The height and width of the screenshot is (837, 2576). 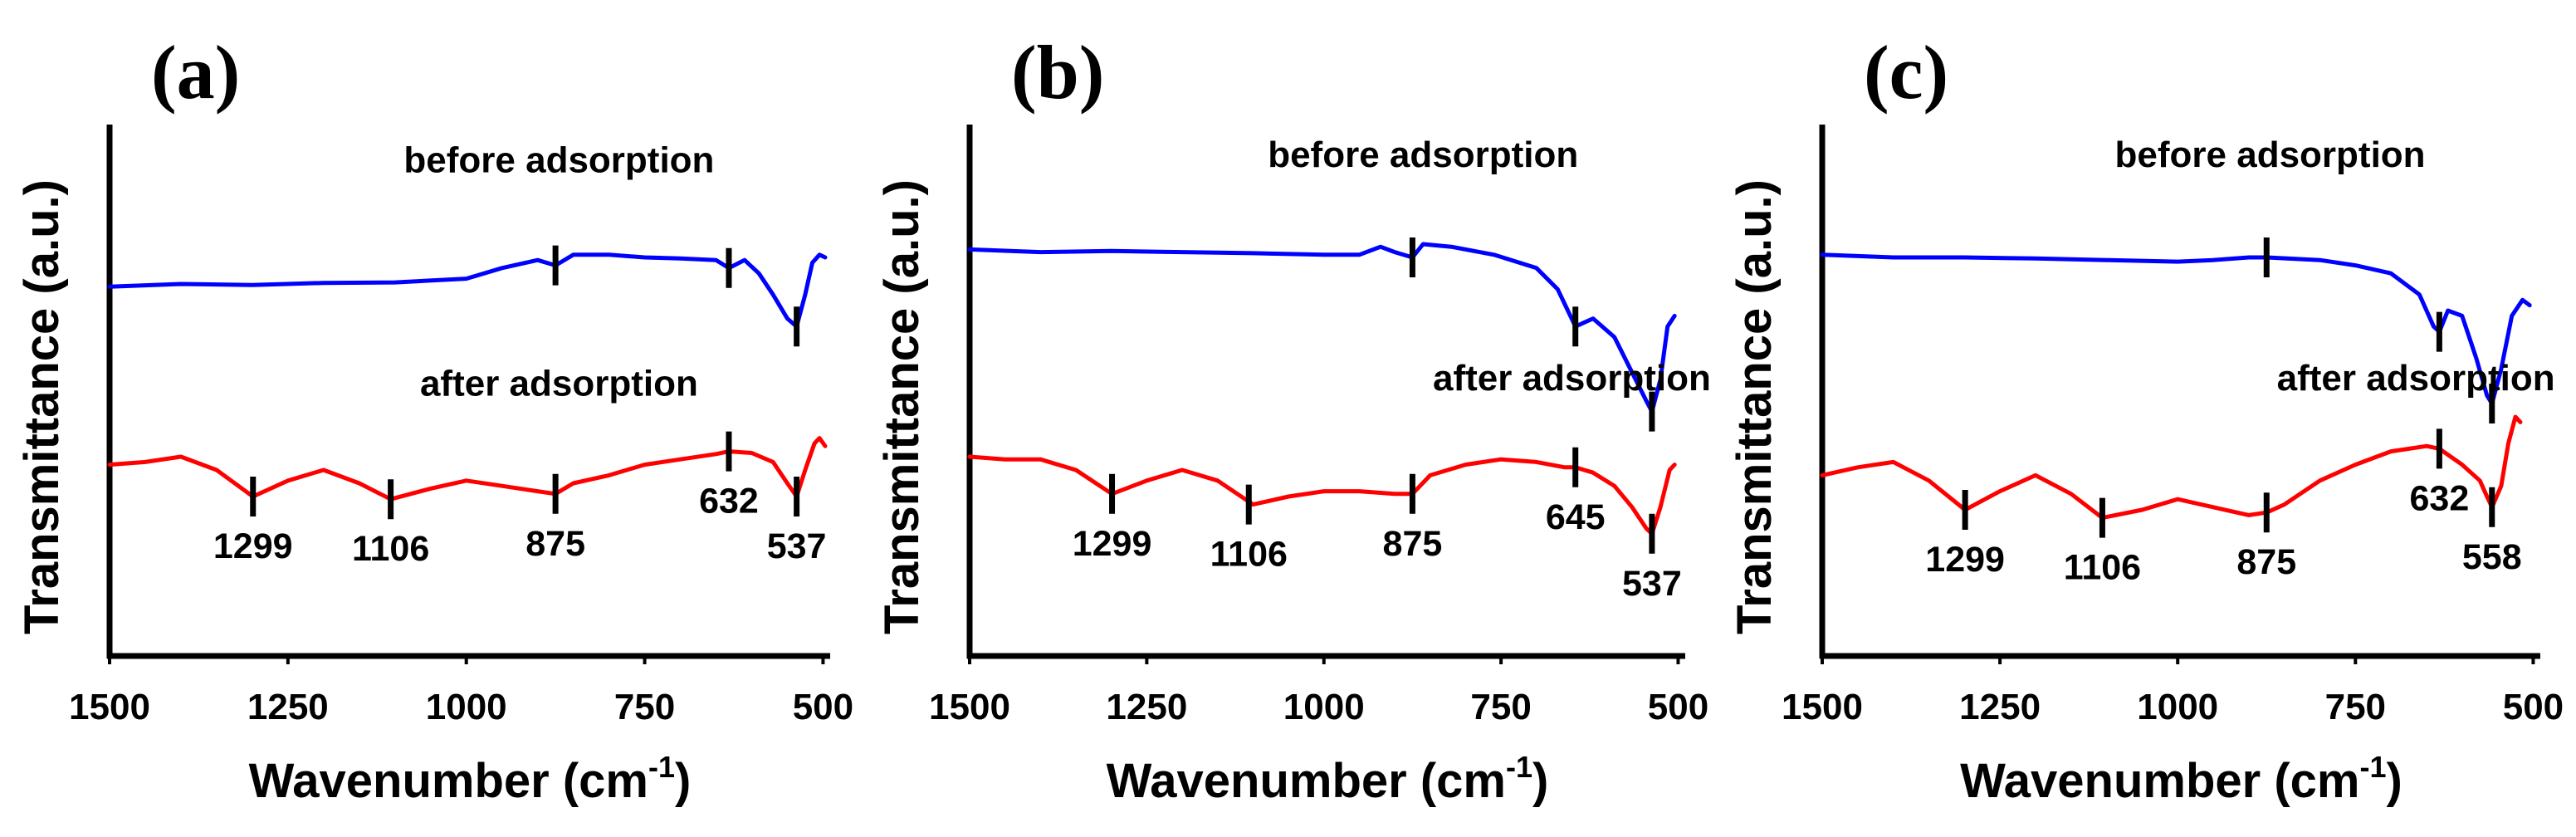 What do you see at coordinates (2492, 557) in the screenshot?
I see `peak-label: 558` at bounding box center [2492, 557].